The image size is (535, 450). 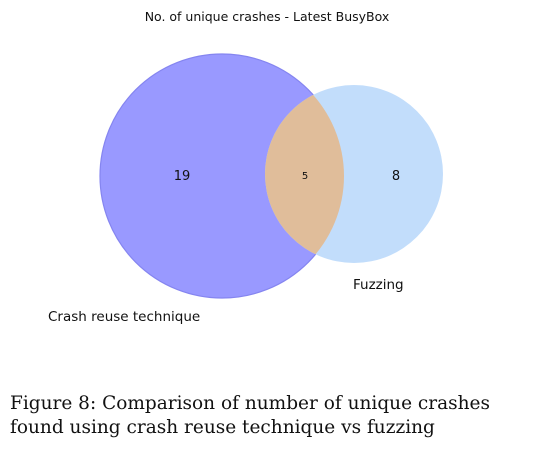 What do you see at coordinates (124, 317) in the screenshot?
I see `set-a-label: Crash reuse technique` at bounding box center [124, 317].